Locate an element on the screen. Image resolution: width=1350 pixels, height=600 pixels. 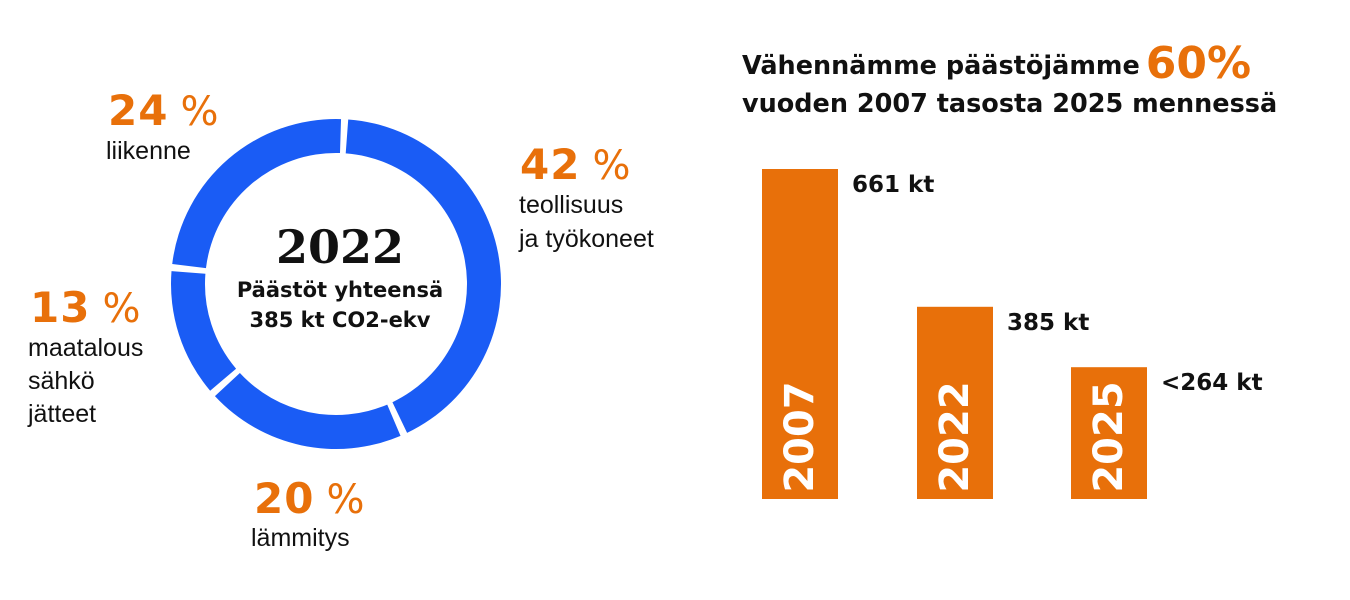
chart-title-line1: Vähennämme päästöjämme 60% is located at coordinates (996, 64).